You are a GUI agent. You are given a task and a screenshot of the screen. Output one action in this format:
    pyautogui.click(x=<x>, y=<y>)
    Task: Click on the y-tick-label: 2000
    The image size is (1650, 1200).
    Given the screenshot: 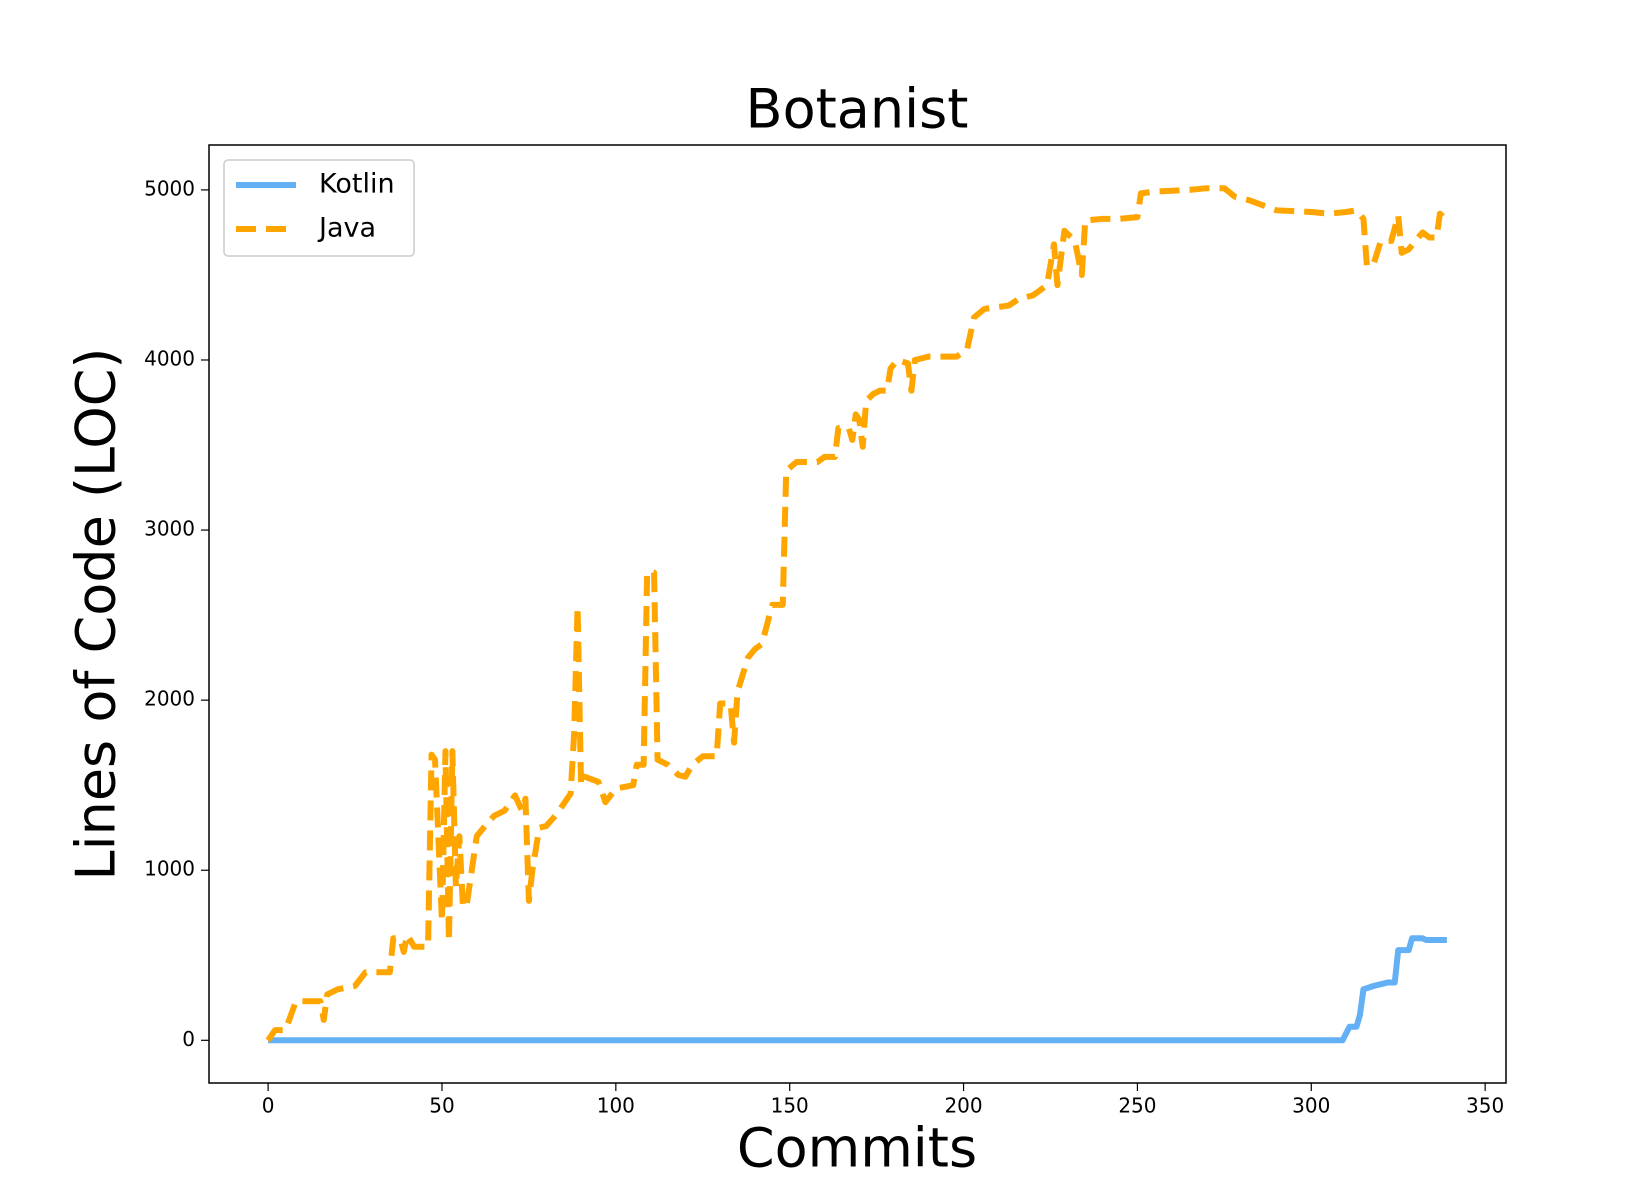 What is the action you would take?
    pyautogui.click(x=169, y=699)
    